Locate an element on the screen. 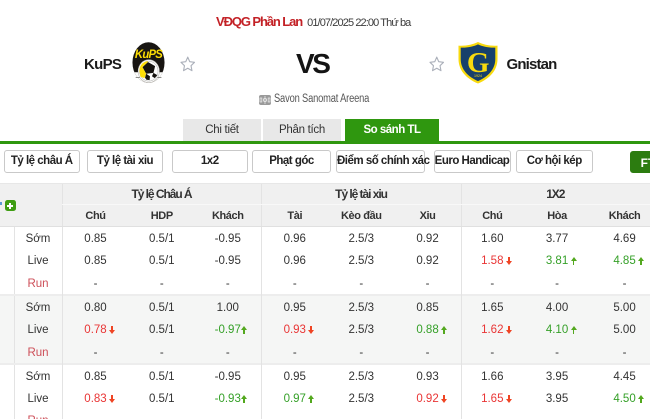 This screenshot has height=419, width=650. svg-text: G is located at coordinates (478, 63).